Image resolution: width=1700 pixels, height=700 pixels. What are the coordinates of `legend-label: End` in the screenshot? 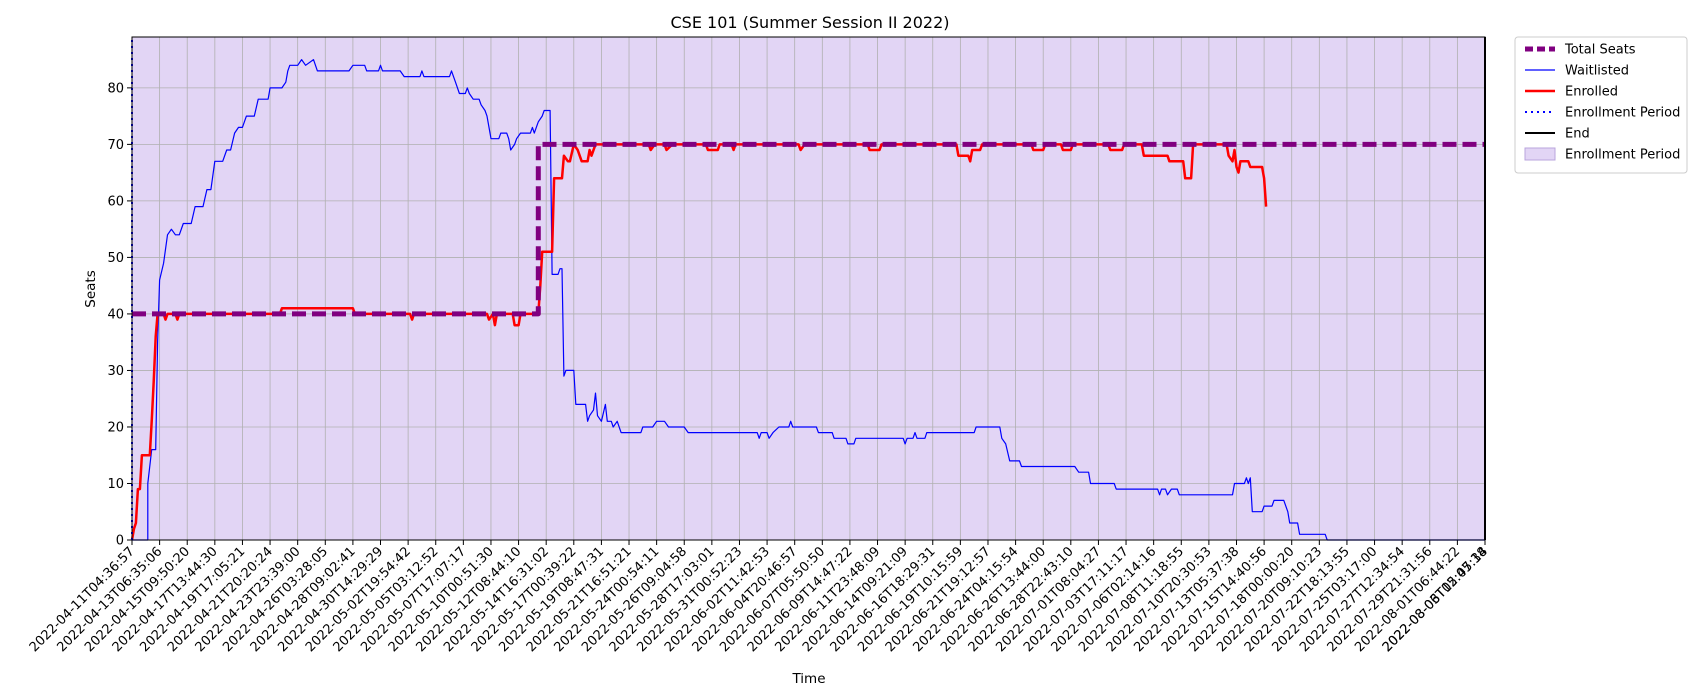 It's located at (1577, 134).